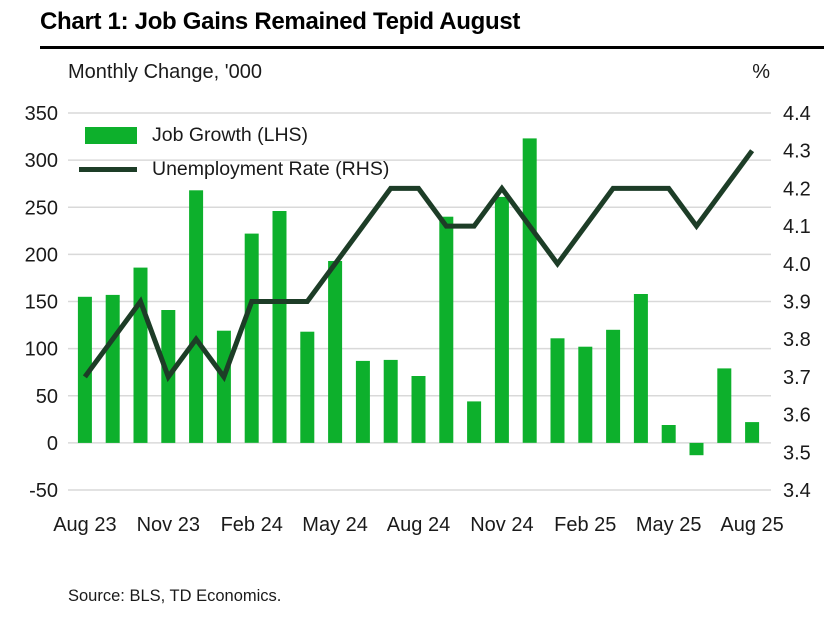  What do you see at coordinates (761, 72) in the screenshot?
I see `right-axis-title: %` at bounding box center [761, 72].